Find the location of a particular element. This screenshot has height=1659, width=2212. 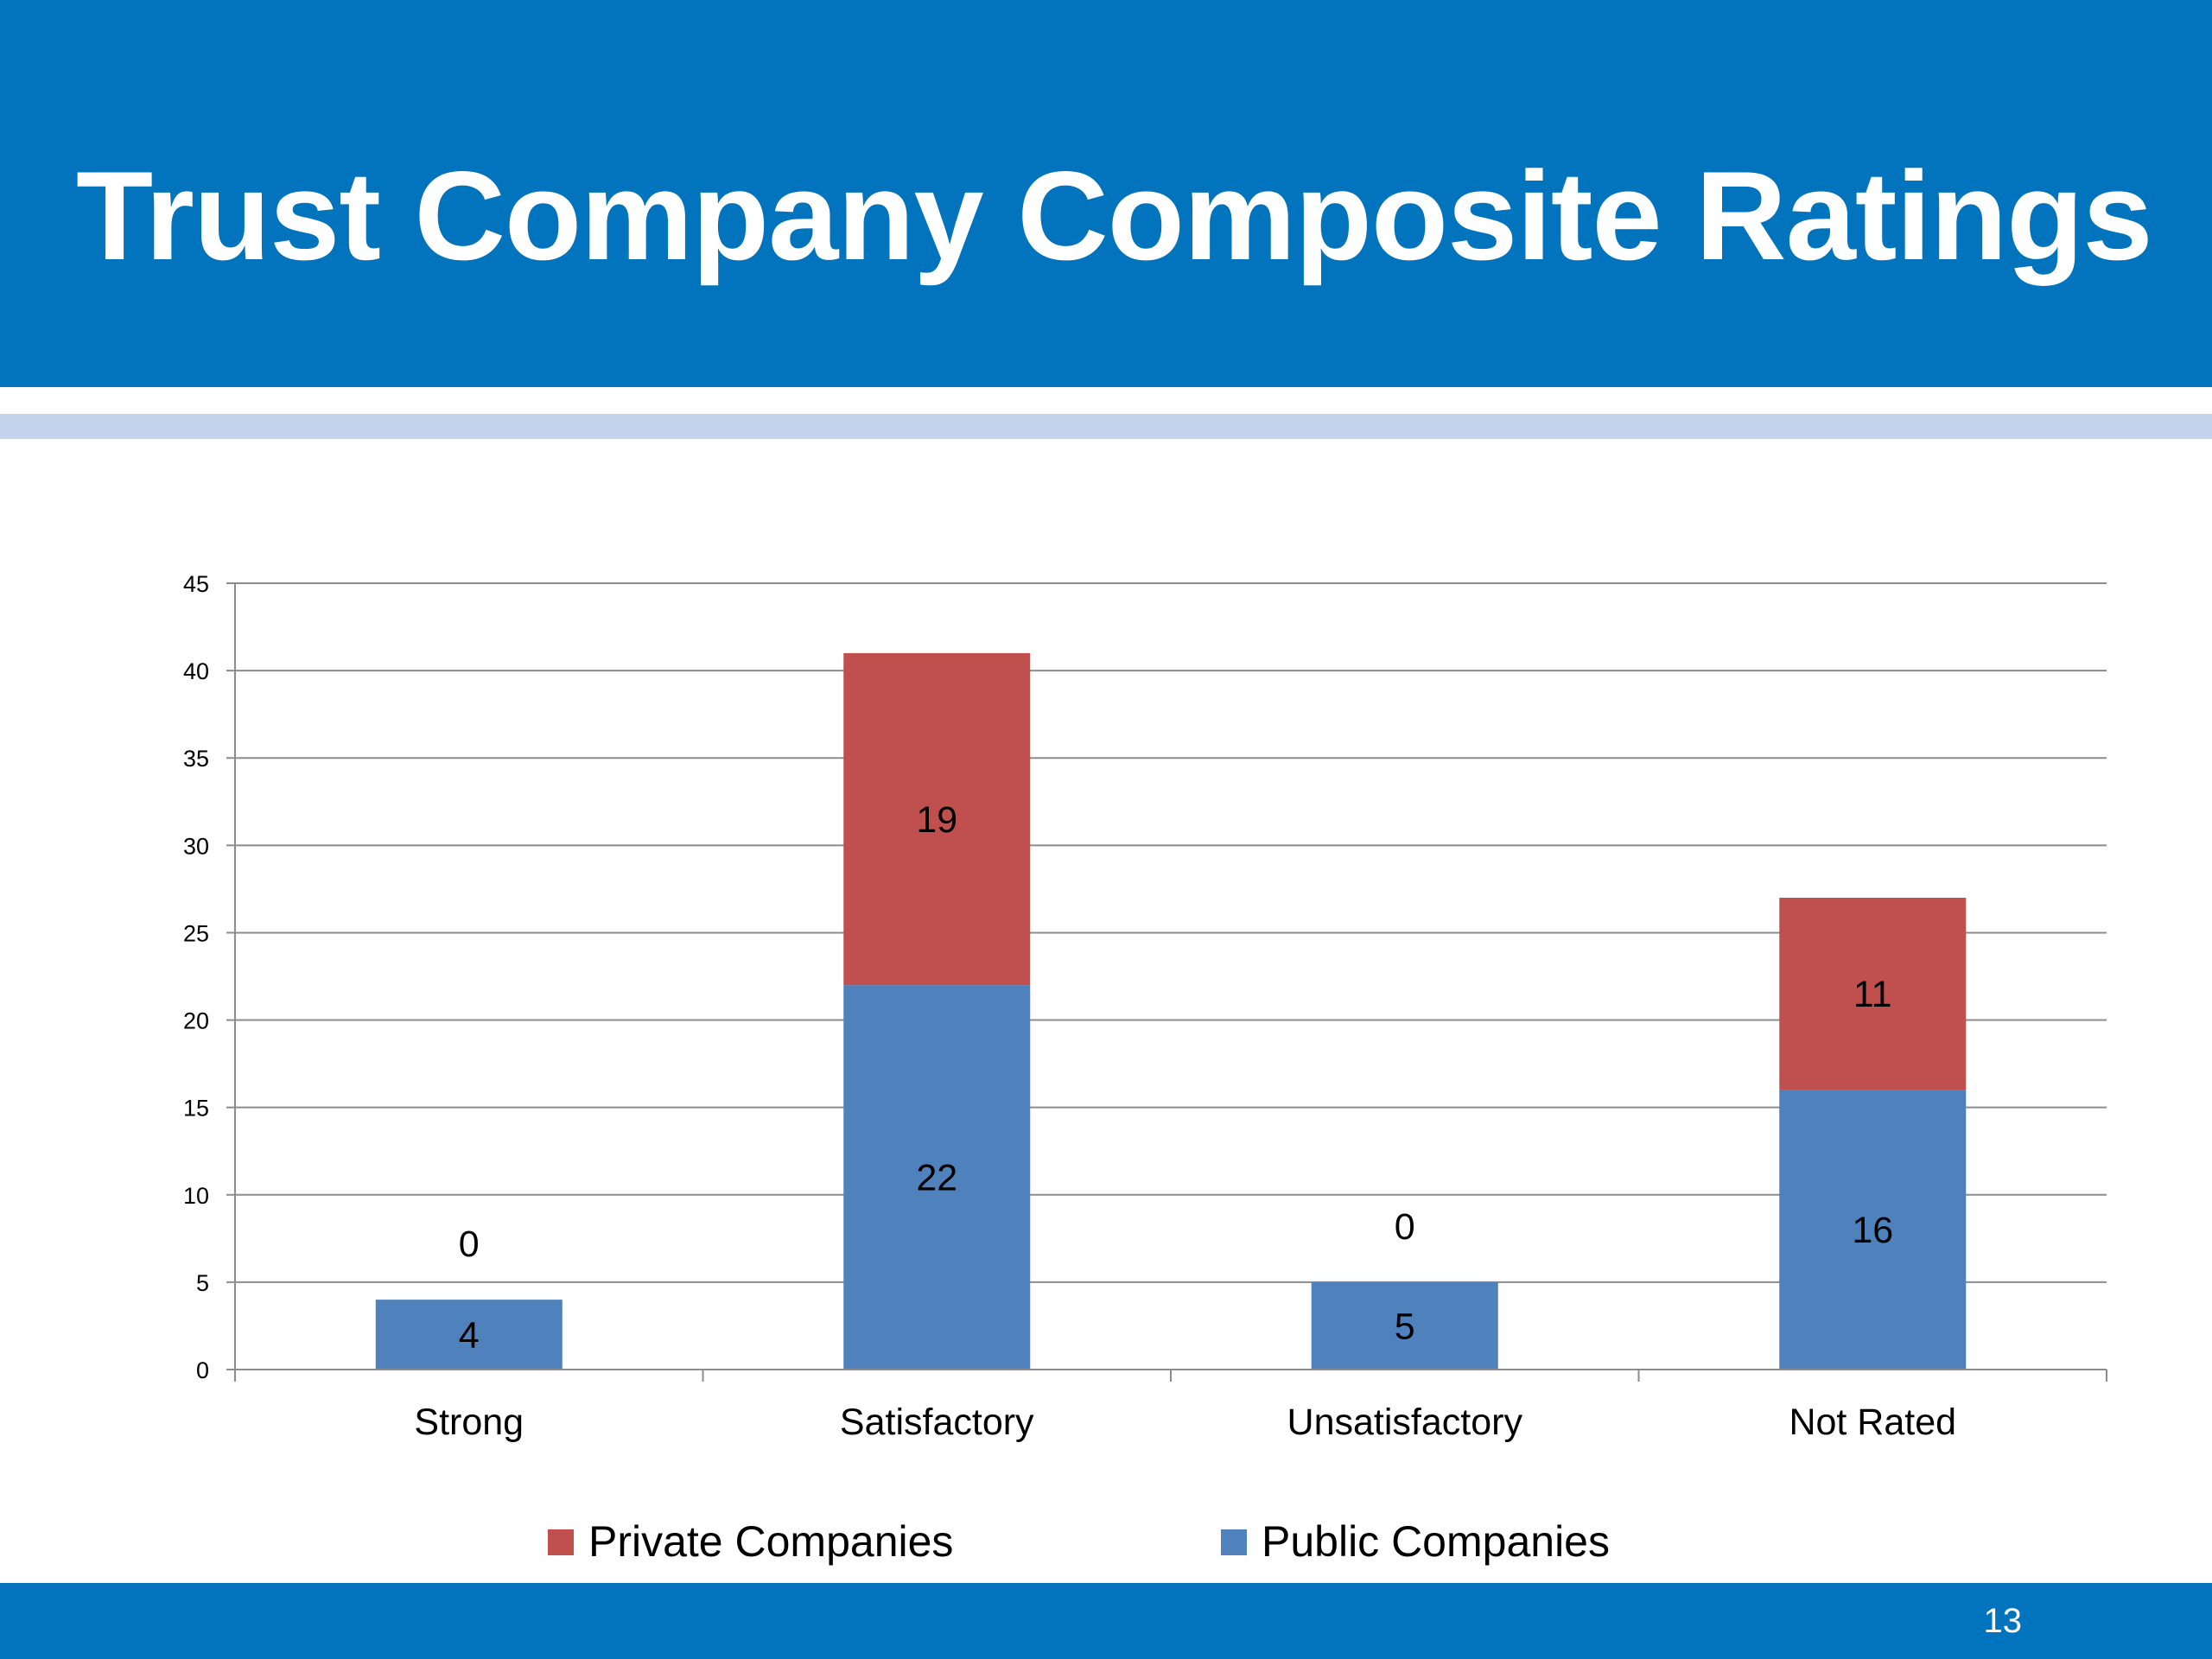

y-tick-label: 30 is located at coordinates (196, 846).